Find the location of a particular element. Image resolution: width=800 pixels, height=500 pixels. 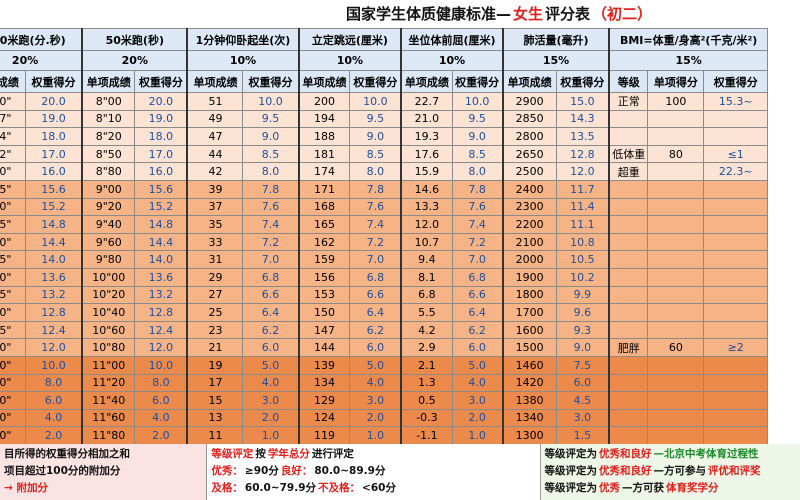

cell: 27 is located at coordinates (215, 295).